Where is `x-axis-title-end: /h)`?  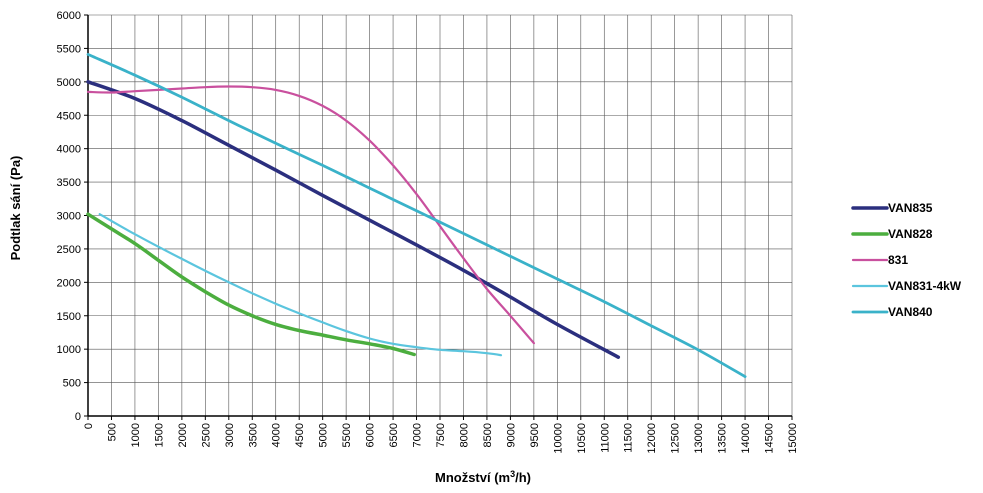
x-axis-title-end: /h) is located at coordinates (523, 477).